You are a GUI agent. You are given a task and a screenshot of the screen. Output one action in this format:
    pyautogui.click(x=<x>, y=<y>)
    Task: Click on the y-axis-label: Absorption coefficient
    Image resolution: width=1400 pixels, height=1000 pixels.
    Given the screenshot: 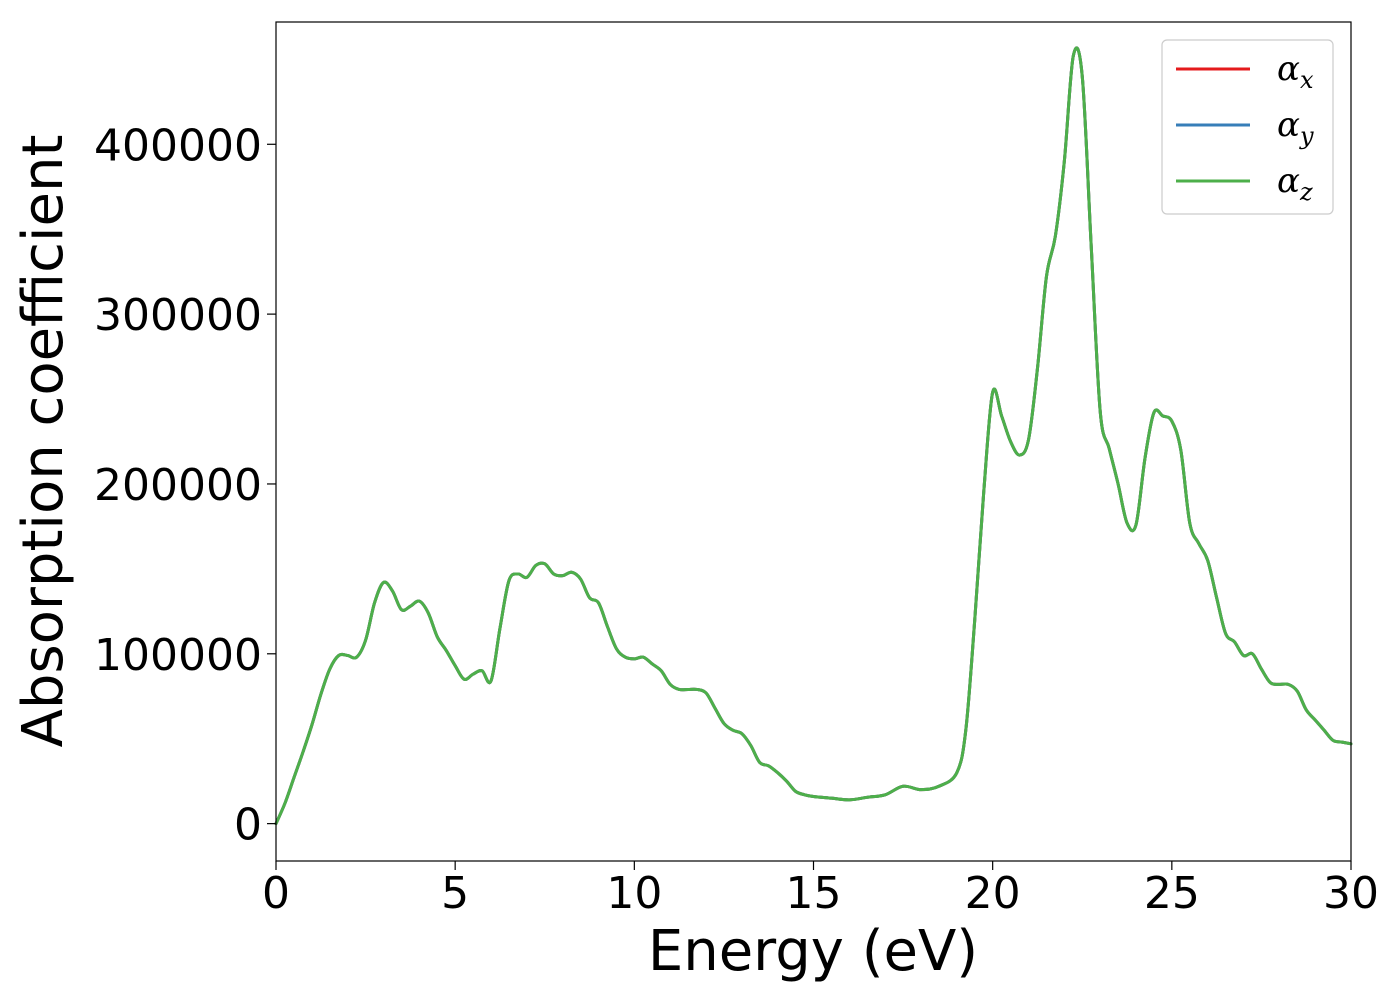 What is the action you would take?
    pyautogui.click(x=43, y=441)
    